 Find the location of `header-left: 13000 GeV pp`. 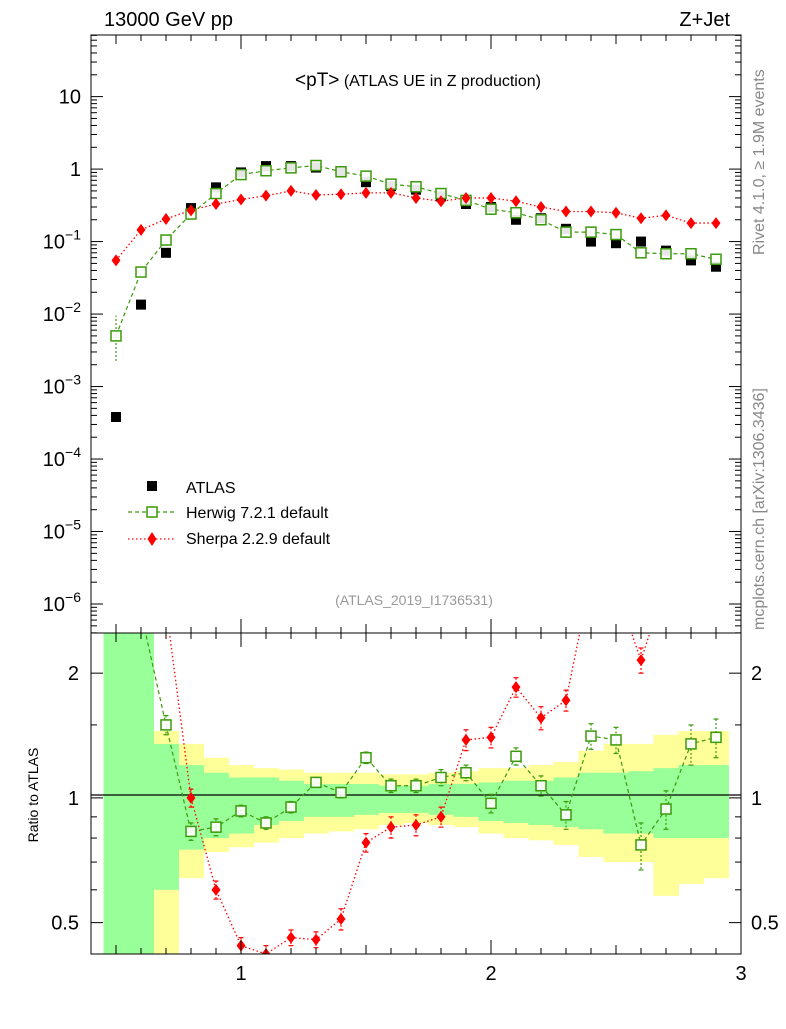

header-left: 13000 GeV pp is located at coordinates (168, 20).